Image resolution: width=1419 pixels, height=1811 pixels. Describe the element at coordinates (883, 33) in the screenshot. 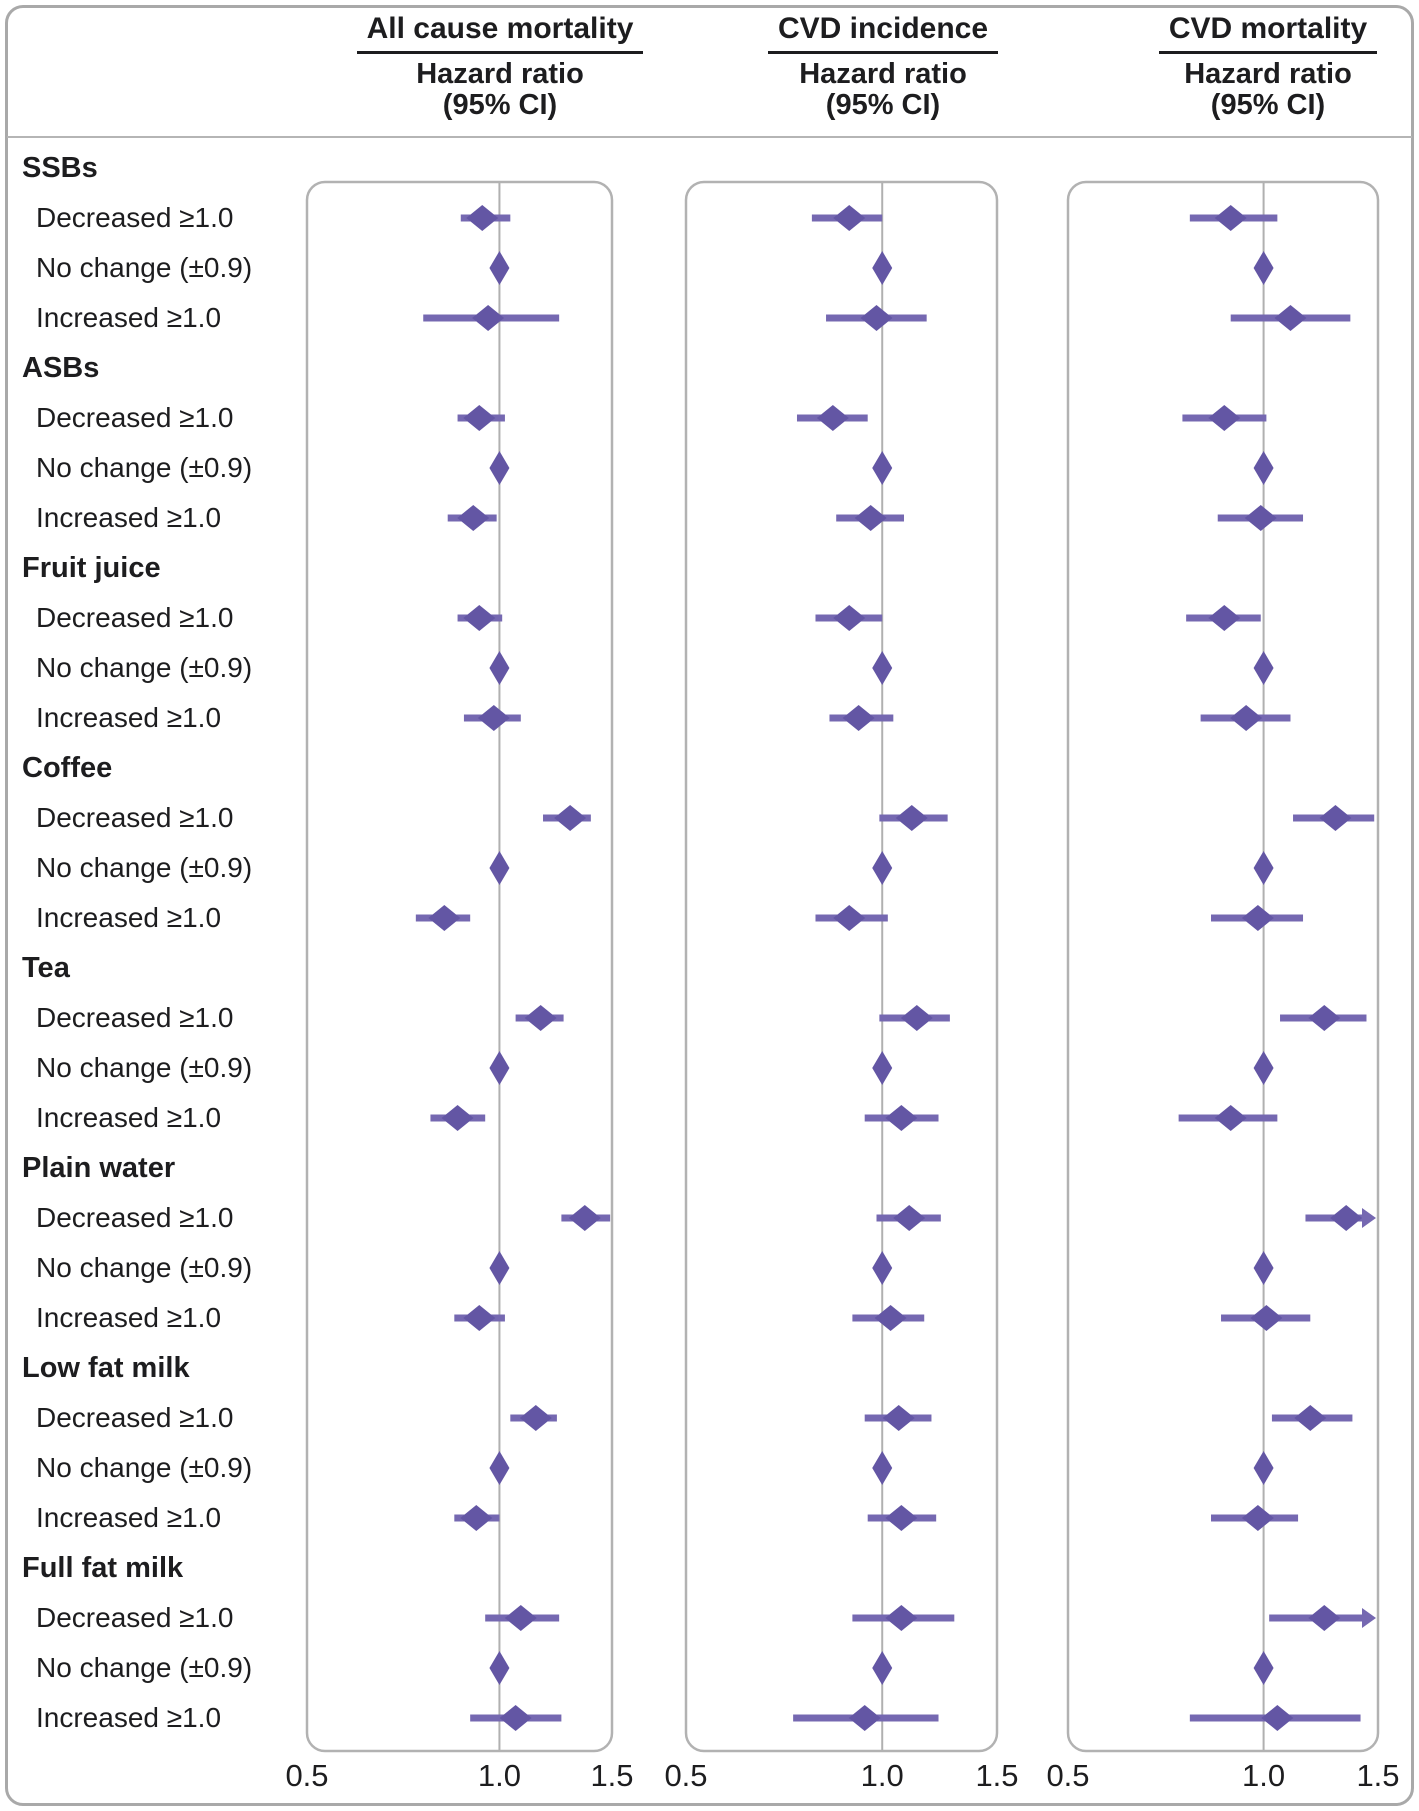

I see `column-title: CVD incidence` at that location.